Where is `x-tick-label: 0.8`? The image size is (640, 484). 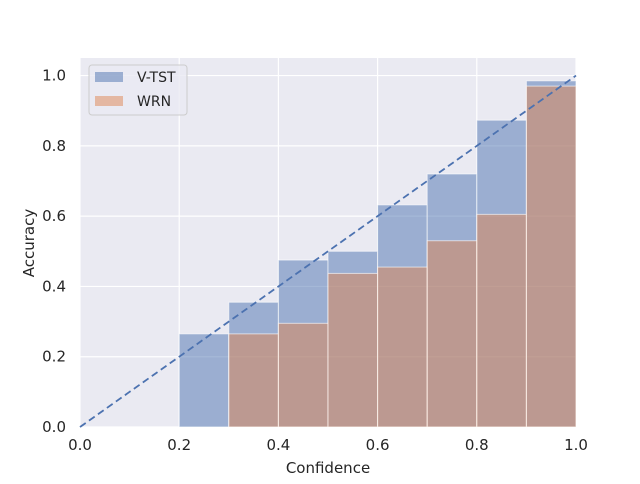 x-tick-label: 0.8 is located at coordinates (477, 445).